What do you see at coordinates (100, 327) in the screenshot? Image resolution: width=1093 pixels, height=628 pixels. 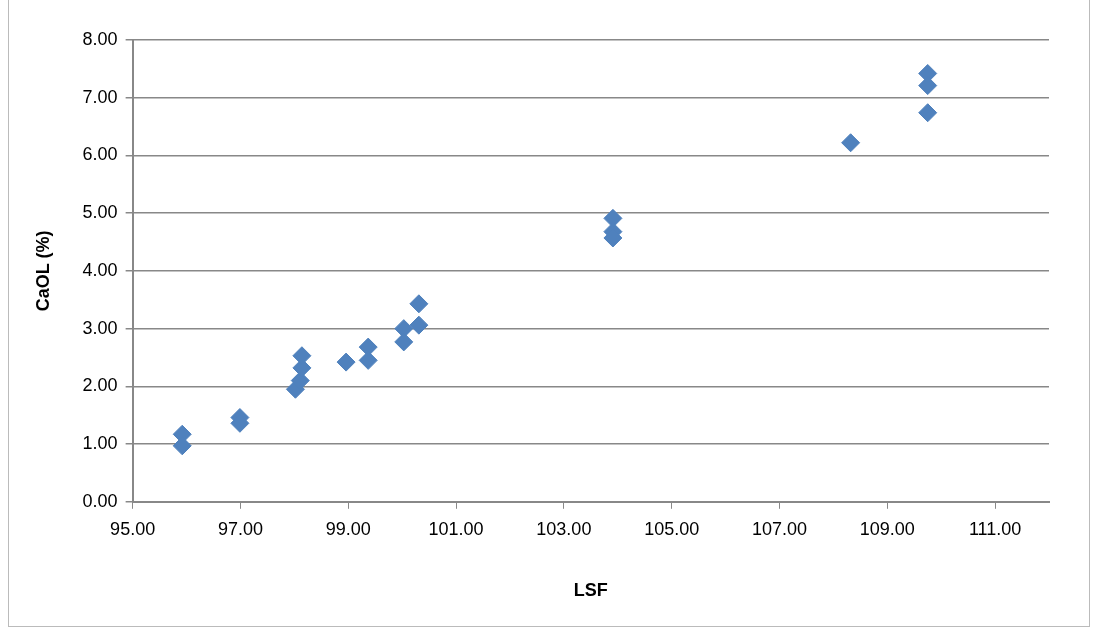 I see `y-tick-label: 3.00` at bounding box center [100, 327].